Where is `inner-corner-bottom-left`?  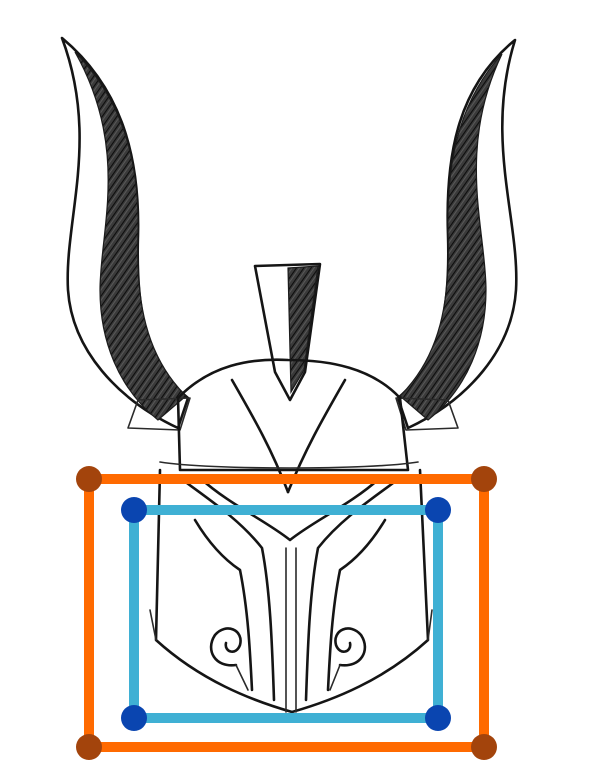 inner-corner-bottom-left is located at coordinates (134, 718).